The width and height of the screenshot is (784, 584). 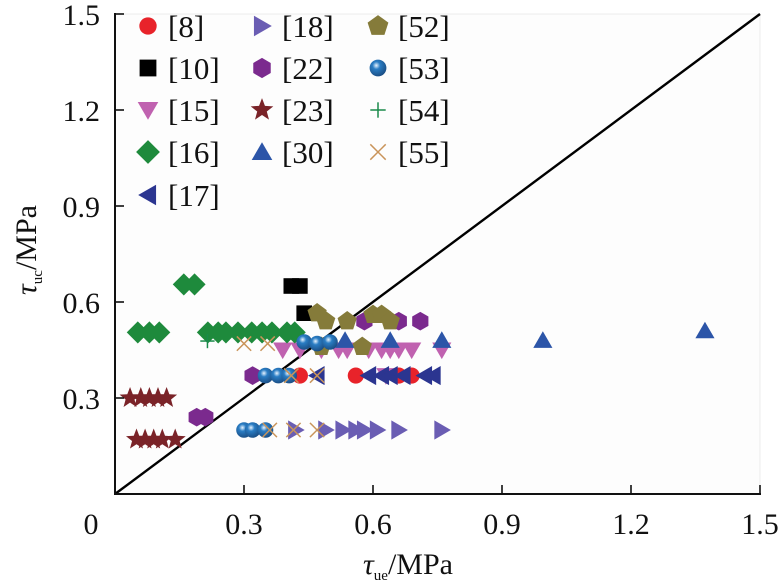 What do you see at coordinates (186, 26) in the screenshot?
I see `legend-label: [8]` at bounding box center [186, 26].